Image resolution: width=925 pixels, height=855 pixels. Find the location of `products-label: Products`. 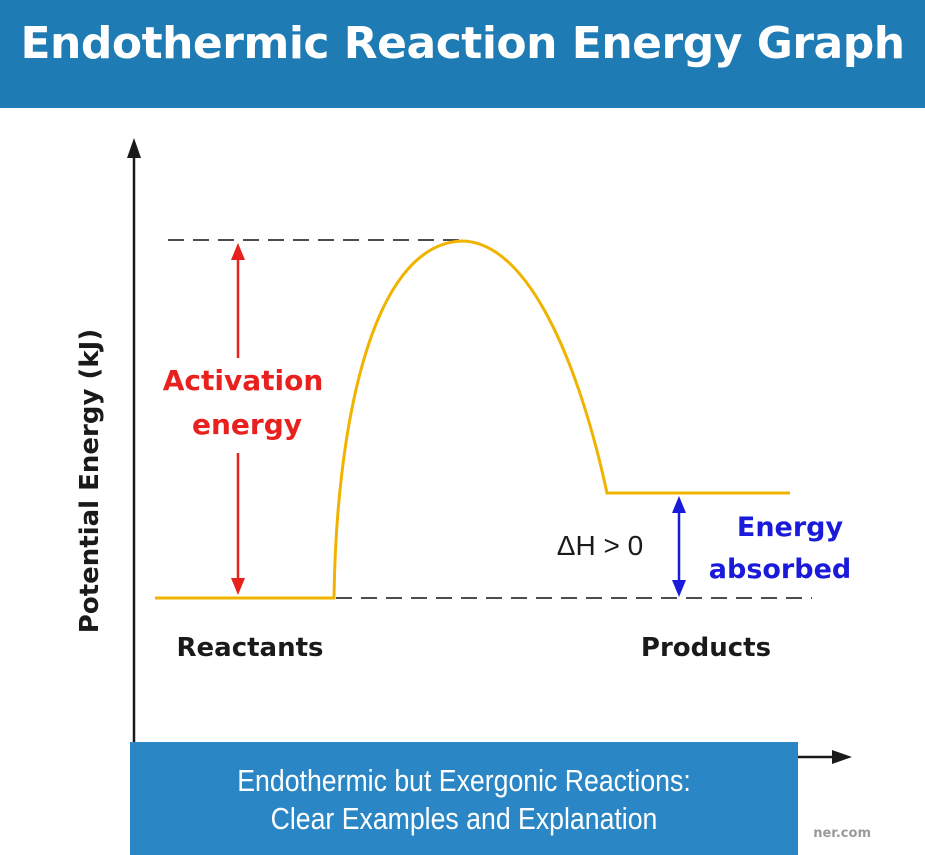

products-label: Products is located at coordinates (706, 648).